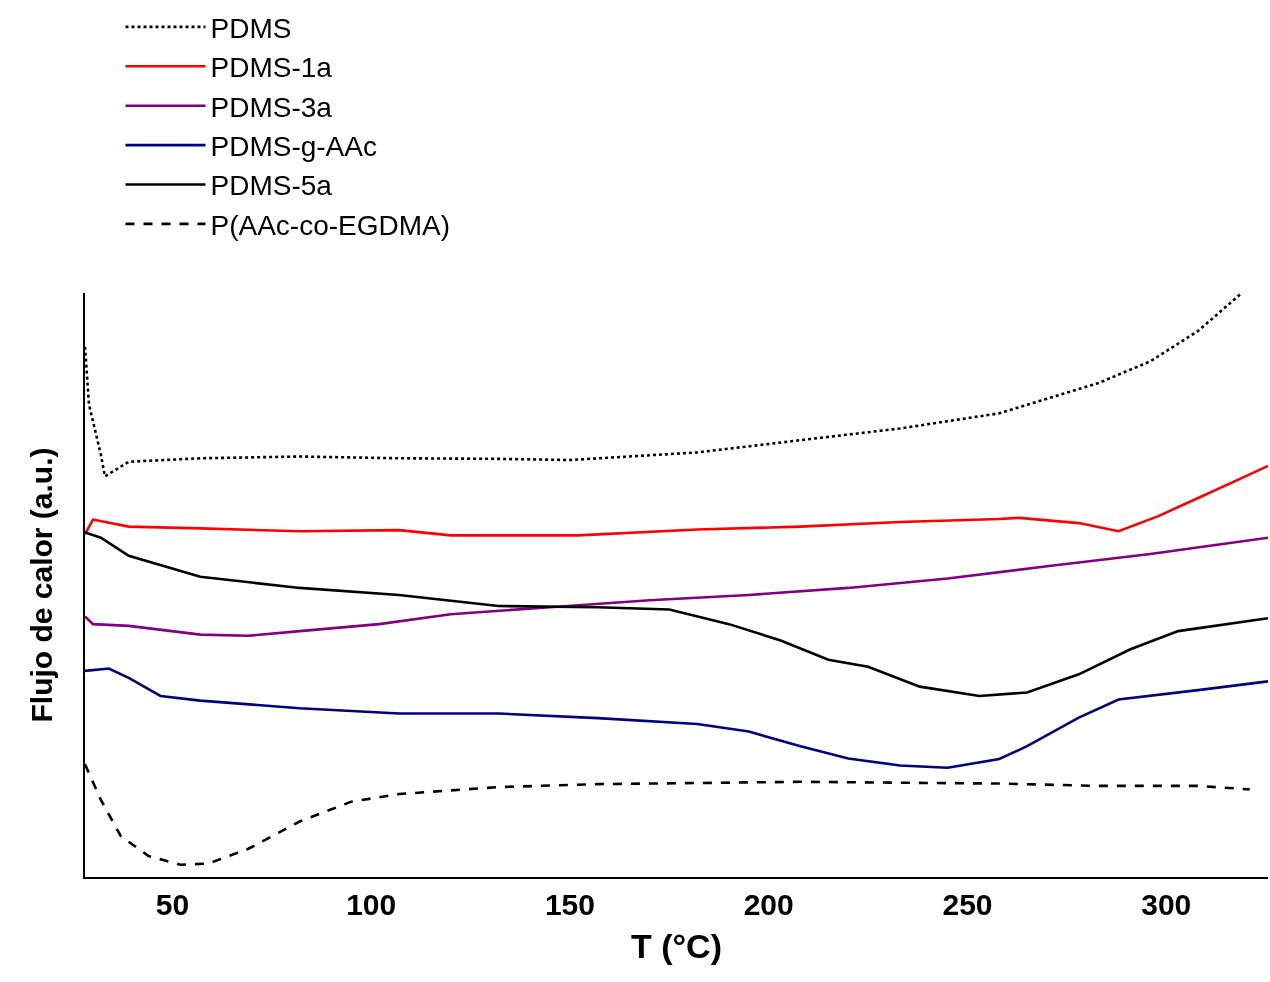 This screenshot has height=982, width=1270. Describe the element at coordinates (371, 904) in the screenshot. I see `x-tick-label: 100` at that location.